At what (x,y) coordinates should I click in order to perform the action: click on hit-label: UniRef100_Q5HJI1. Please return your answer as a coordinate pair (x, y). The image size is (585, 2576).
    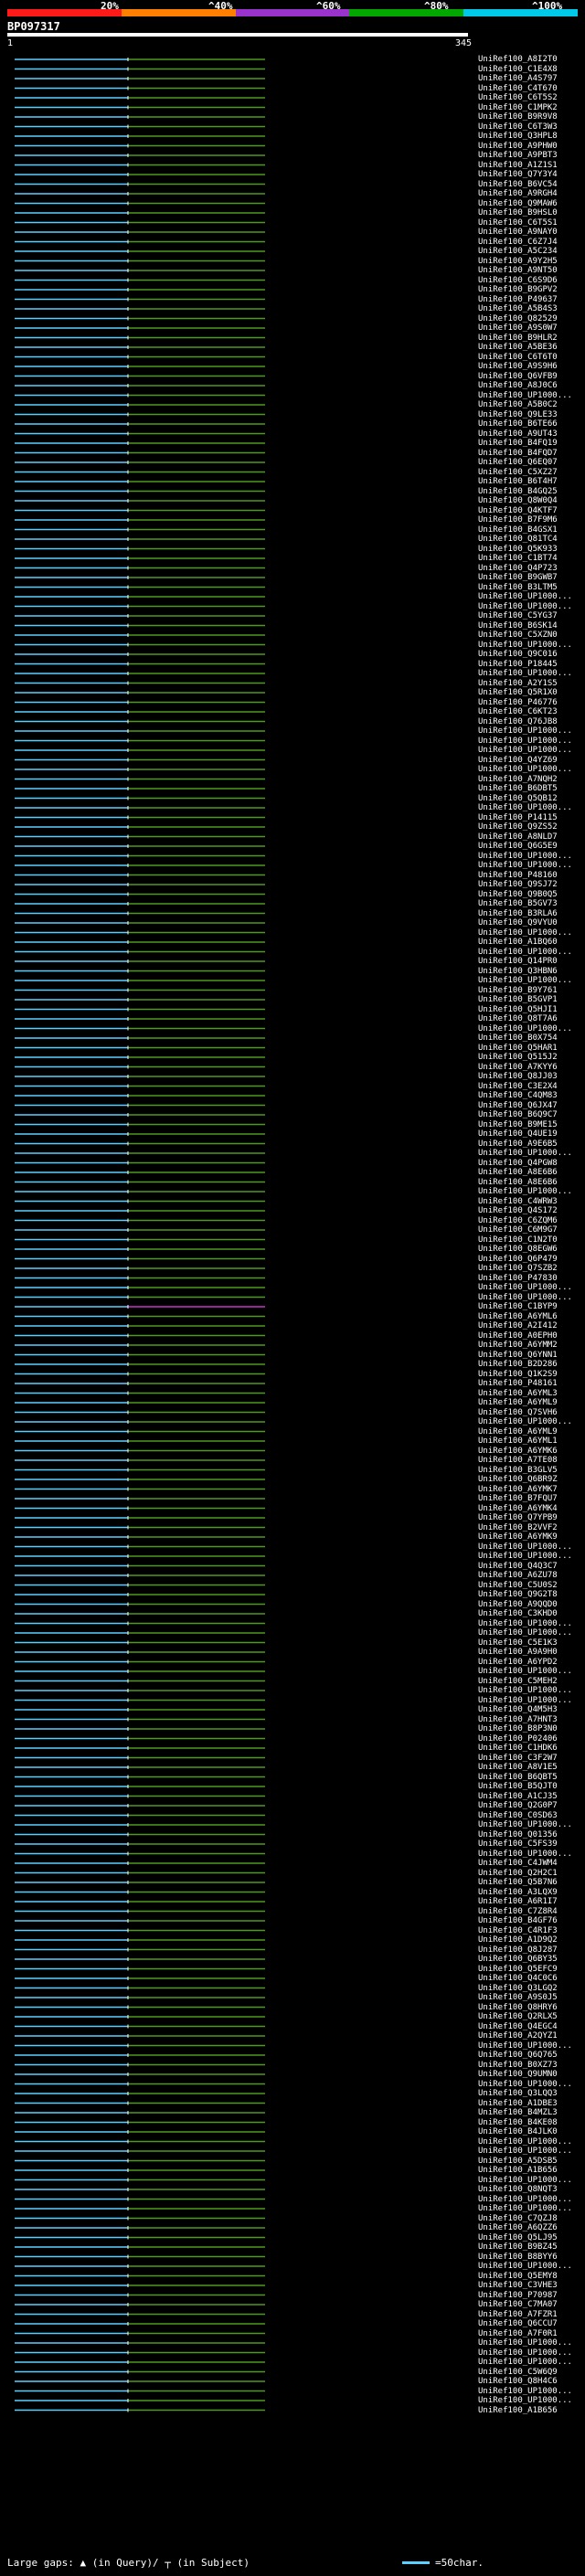
    Looking at the image, I should click on (518, 1009).